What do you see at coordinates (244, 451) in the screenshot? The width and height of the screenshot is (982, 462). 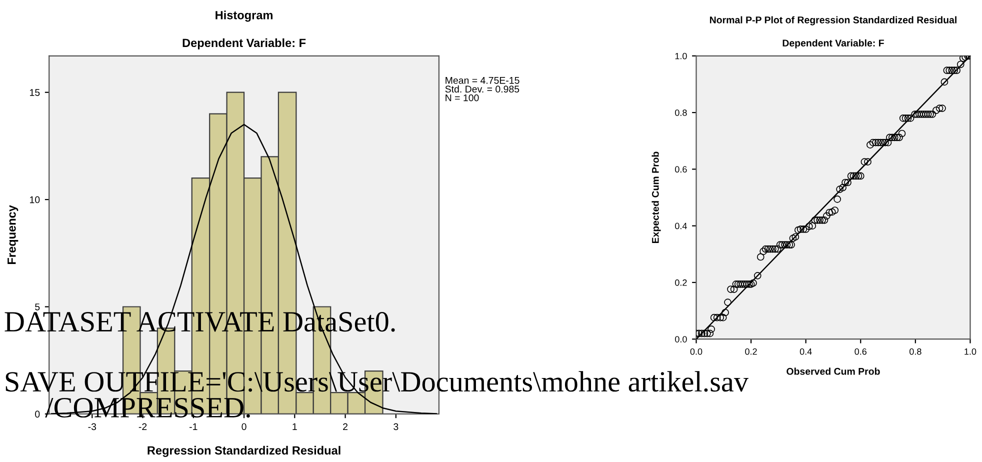 I see `x-axis-title: Regression Standardized Residual` at bounding box center [244, 451].